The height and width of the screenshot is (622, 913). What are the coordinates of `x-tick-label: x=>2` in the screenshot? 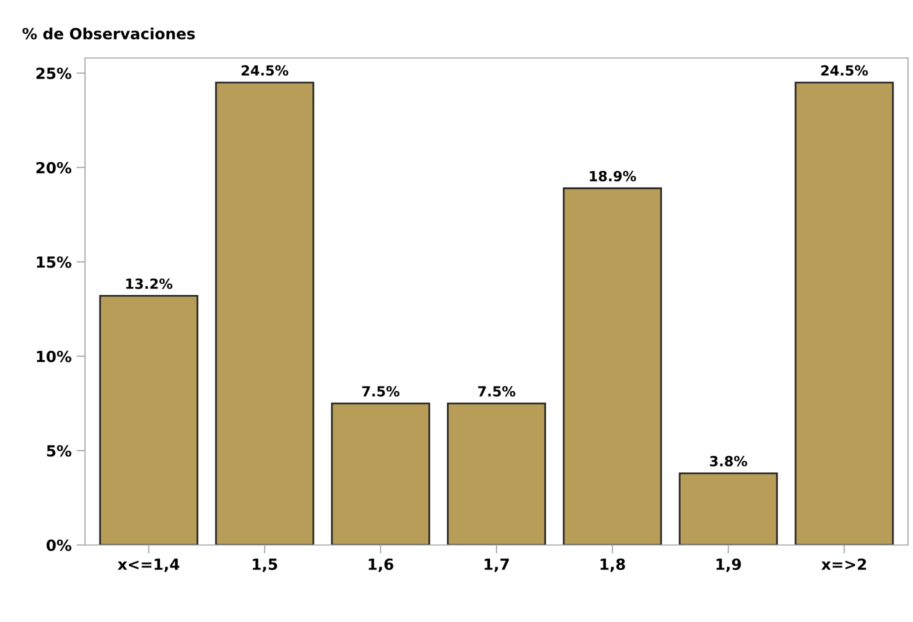 It's located at (843, 564).